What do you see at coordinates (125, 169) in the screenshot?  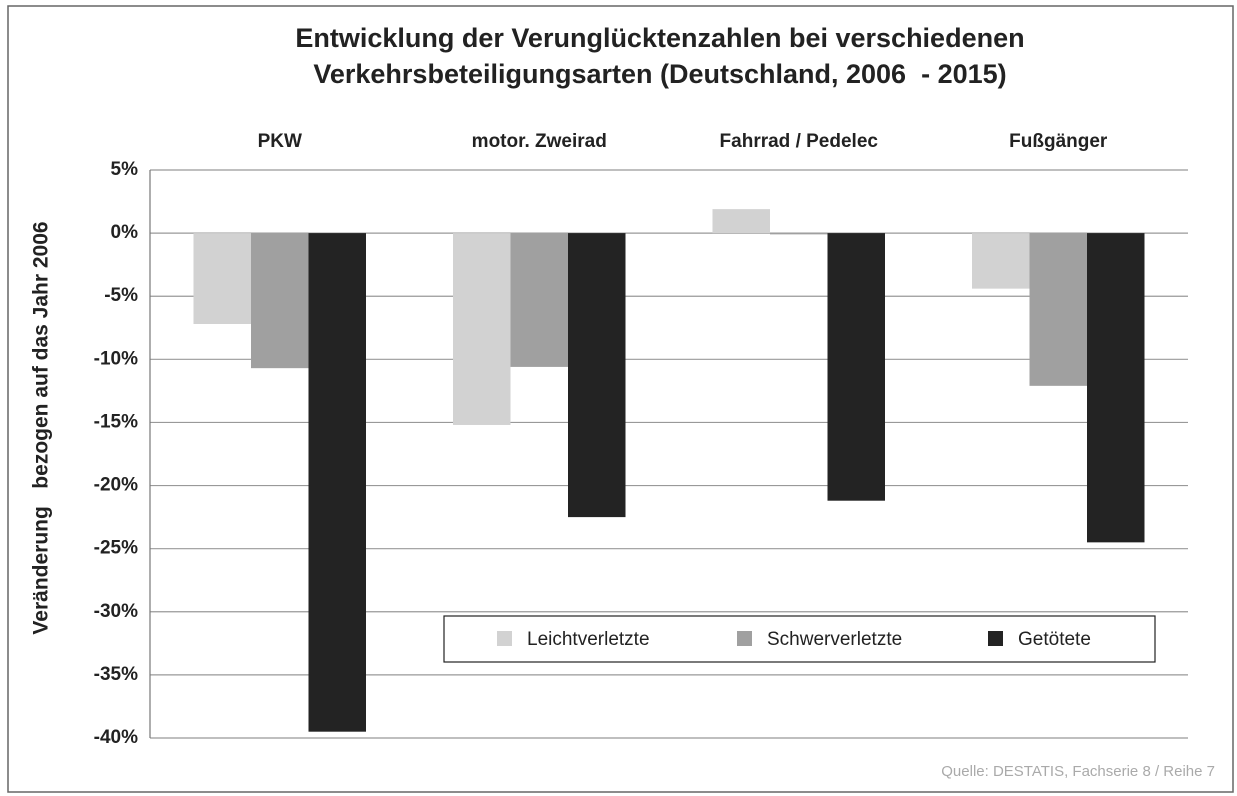 I see `y-tick-label: 5%` at bounding box center [125, 169].